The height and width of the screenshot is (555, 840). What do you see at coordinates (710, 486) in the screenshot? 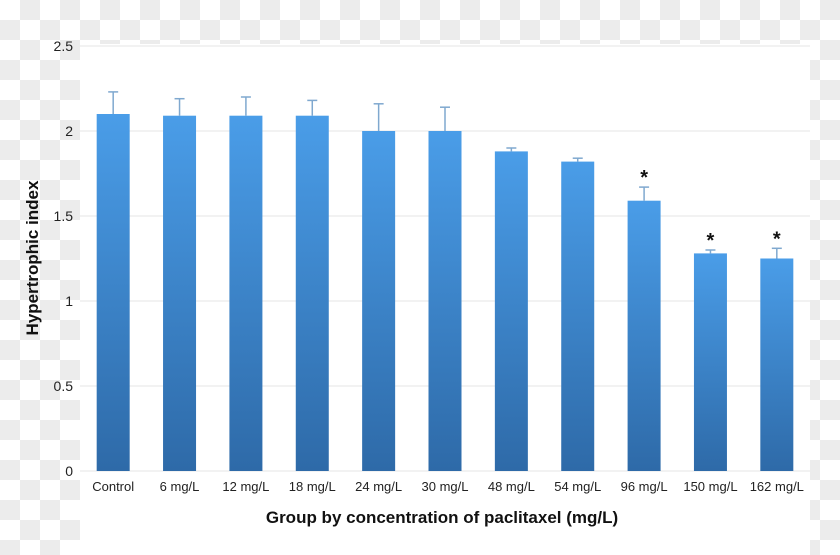
I see `x-tick-label: 150 mg/L` at bounding box center [710, 486].